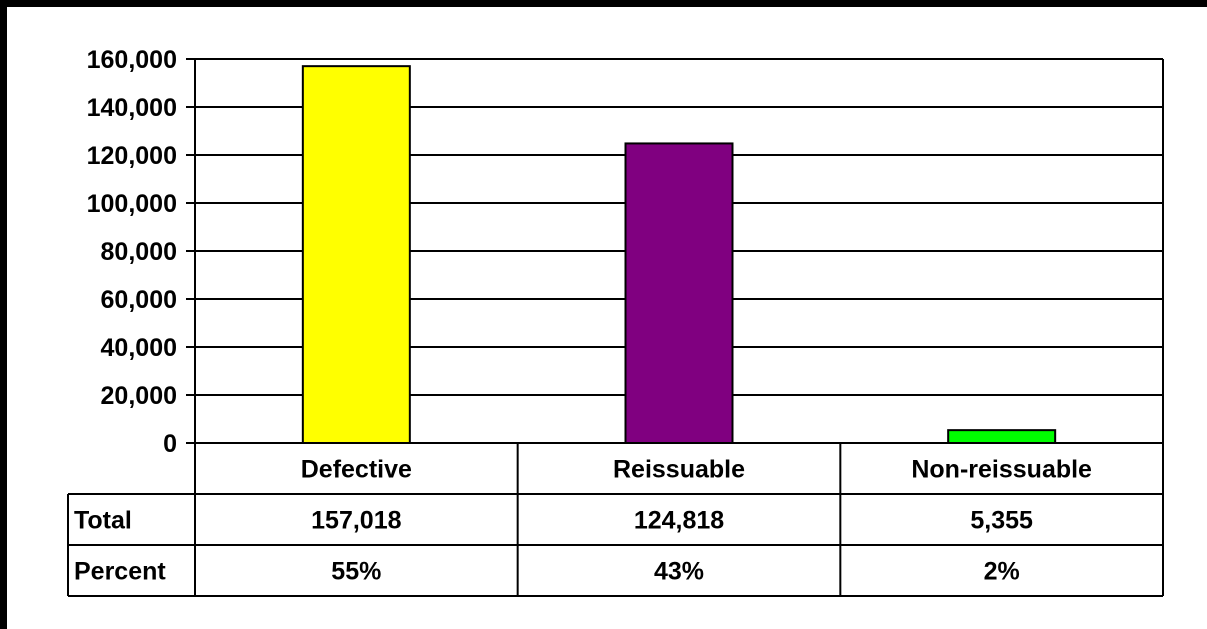 Image resolution: width=1207 pixels, height=629 pixels. I want to click on y-tick-label: 80,000, so click(139, 252).